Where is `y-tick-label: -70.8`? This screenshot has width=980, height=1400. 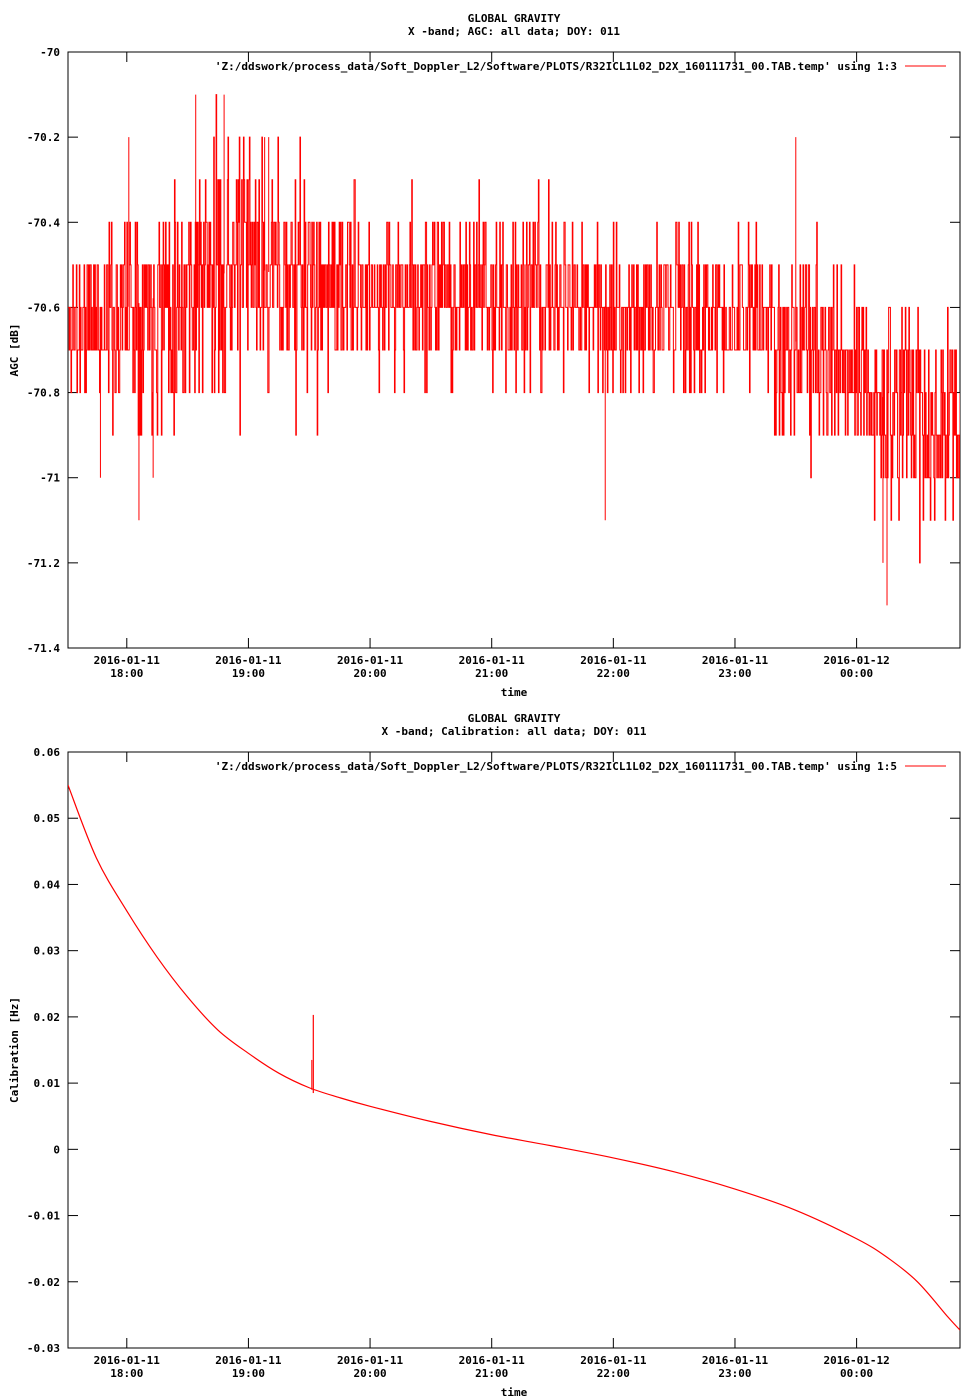
y-tick-label: -70.8 is located at coordinates (43, 393).